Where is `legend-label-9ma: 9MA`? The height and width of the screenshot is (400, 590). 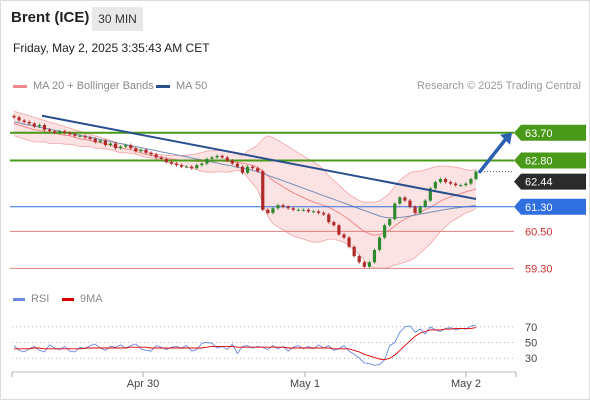 legend-label-9ma: 9MA is located at coordinates (91, 299).